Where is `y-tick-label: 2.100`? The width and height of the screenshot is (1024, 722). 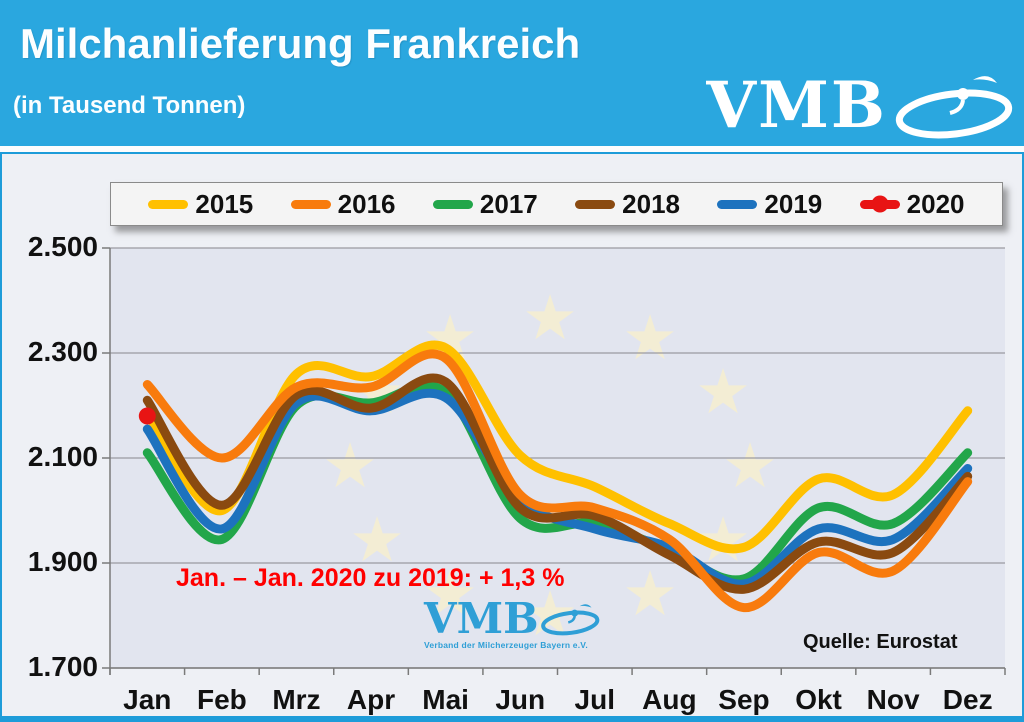
y-tick-label: 2.100 is located at coordinates (62, 456).